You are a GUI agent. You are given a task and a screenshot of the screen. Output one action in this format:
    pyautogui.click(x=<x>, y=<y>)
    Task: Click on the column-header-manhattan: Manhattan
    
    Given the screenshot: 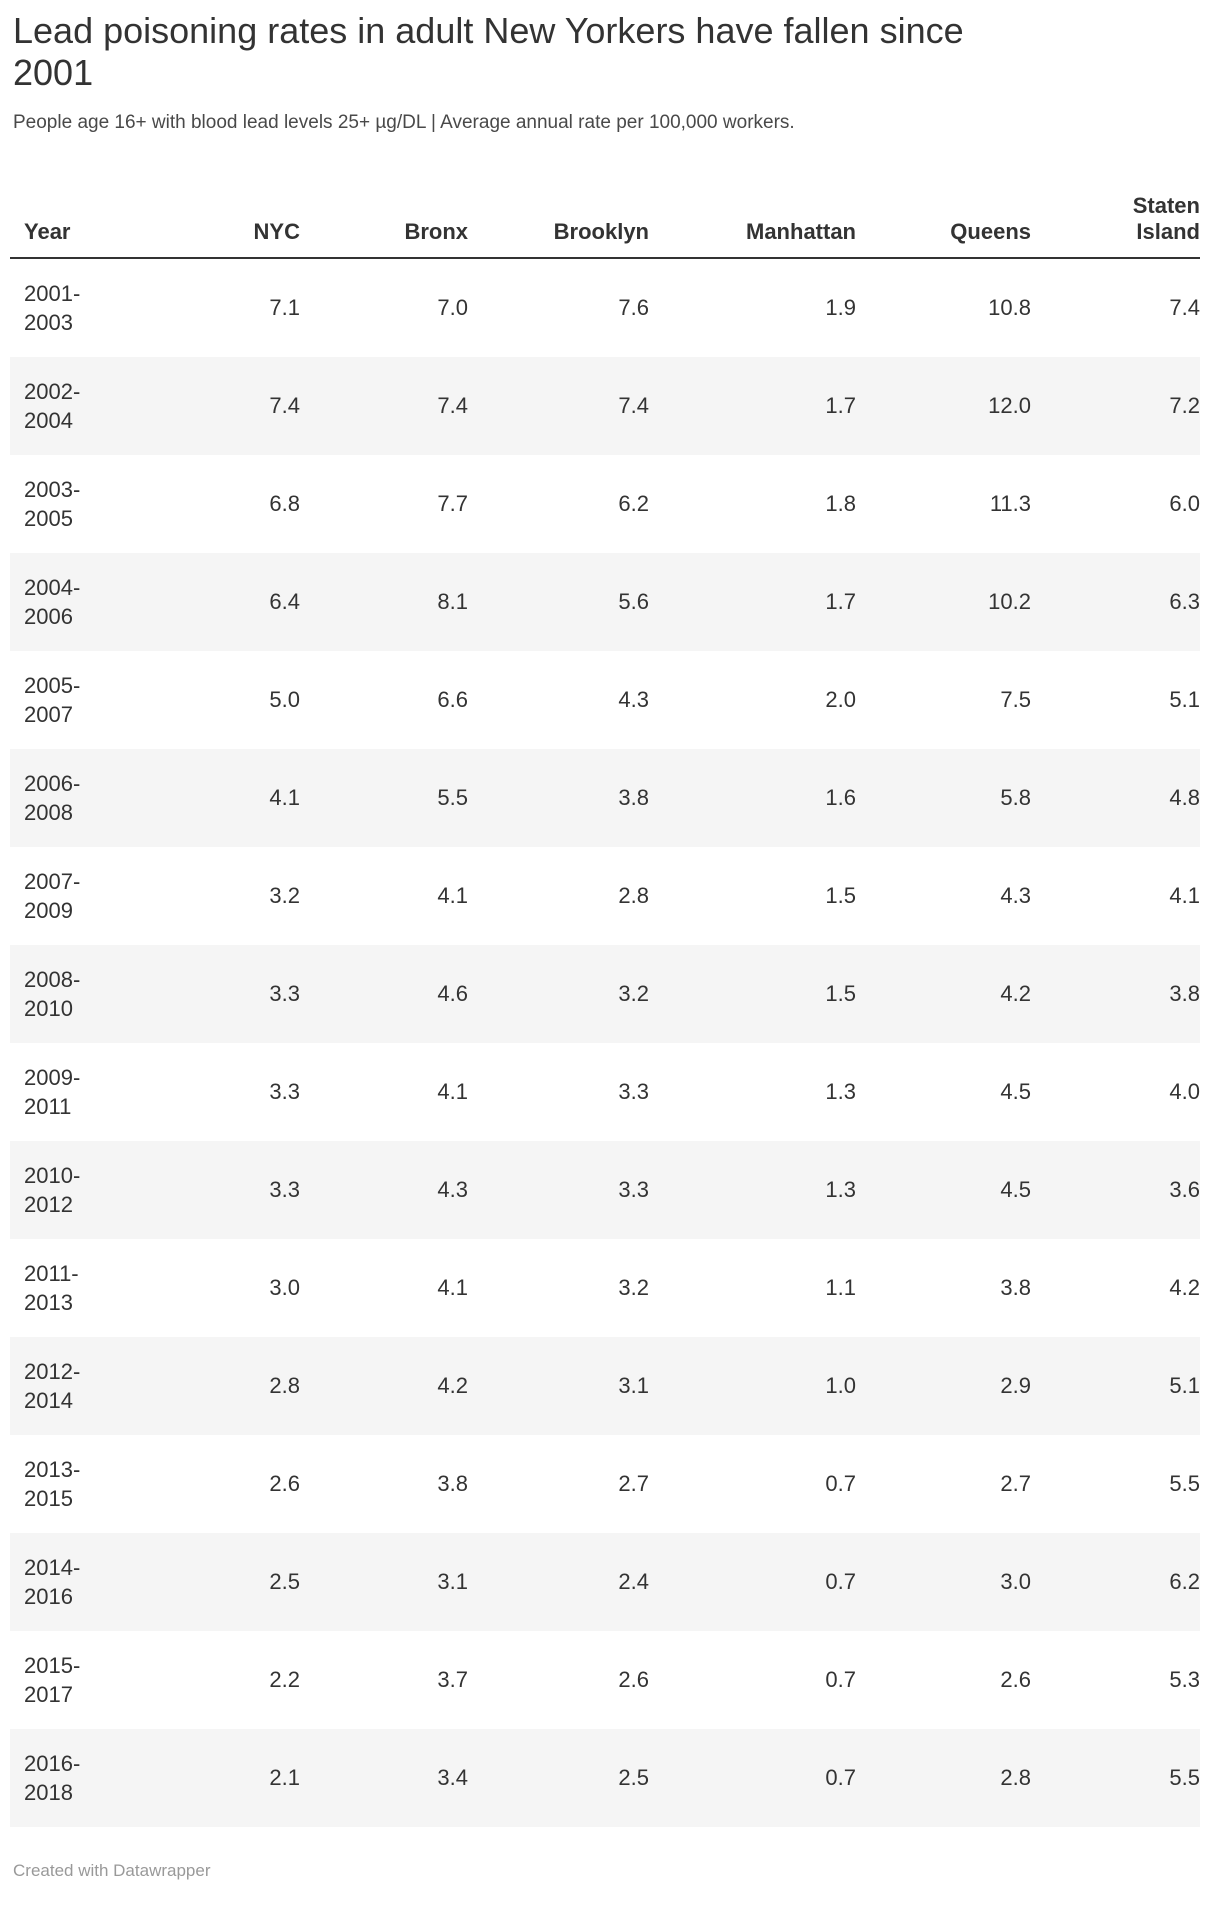 What is the action you would take?
    pyautogui.click(x=752, y=210)
    